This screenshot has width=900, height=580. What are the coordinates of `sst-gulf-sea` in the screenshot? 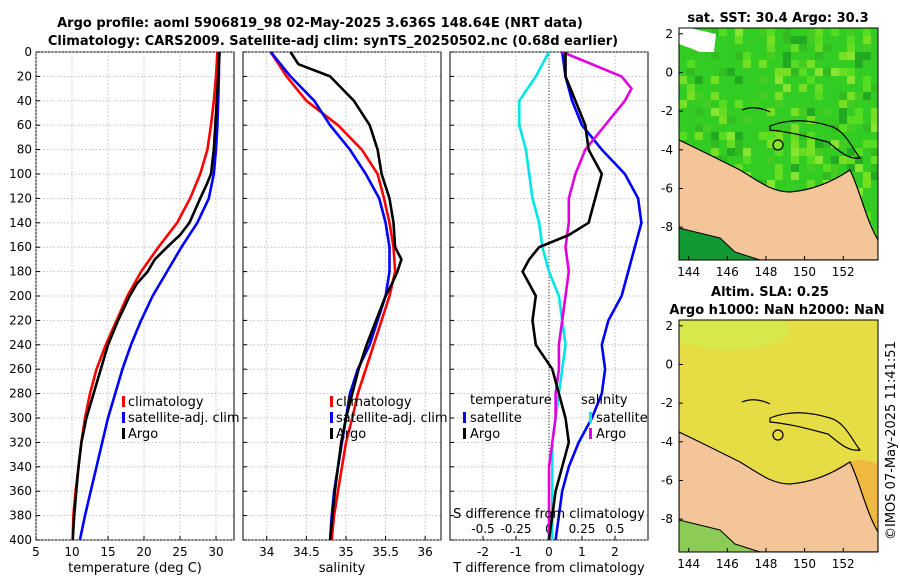 It's located at (720, 243).